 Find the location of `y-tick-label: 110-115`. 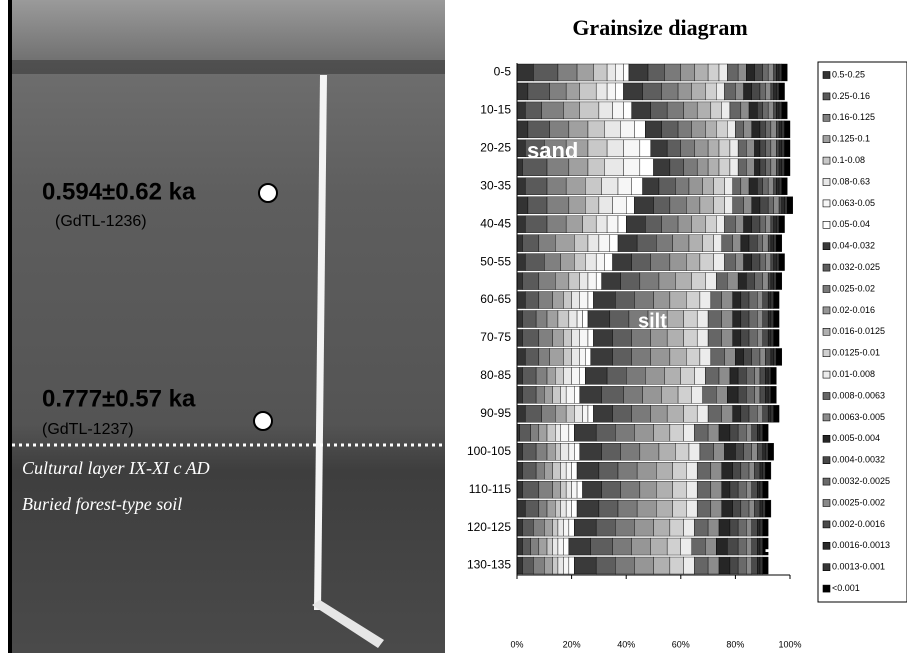

y-tick-label: 110-115 is located at coordinates (490, 489).